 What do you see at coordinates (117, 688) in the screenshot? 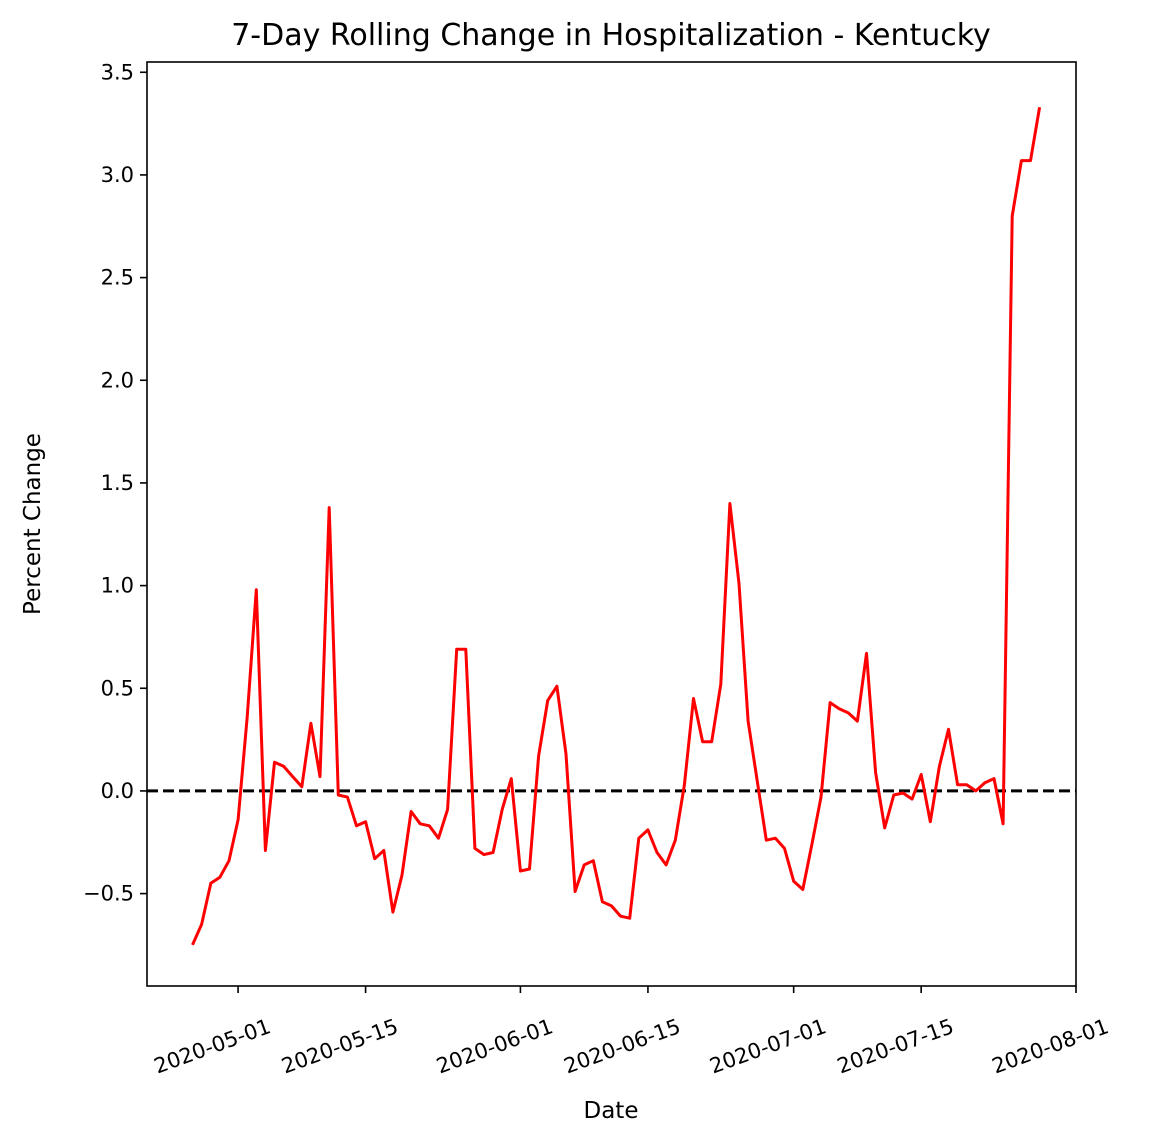
I see `y-tick-label: 0.5` at bounding box center [117, 688].